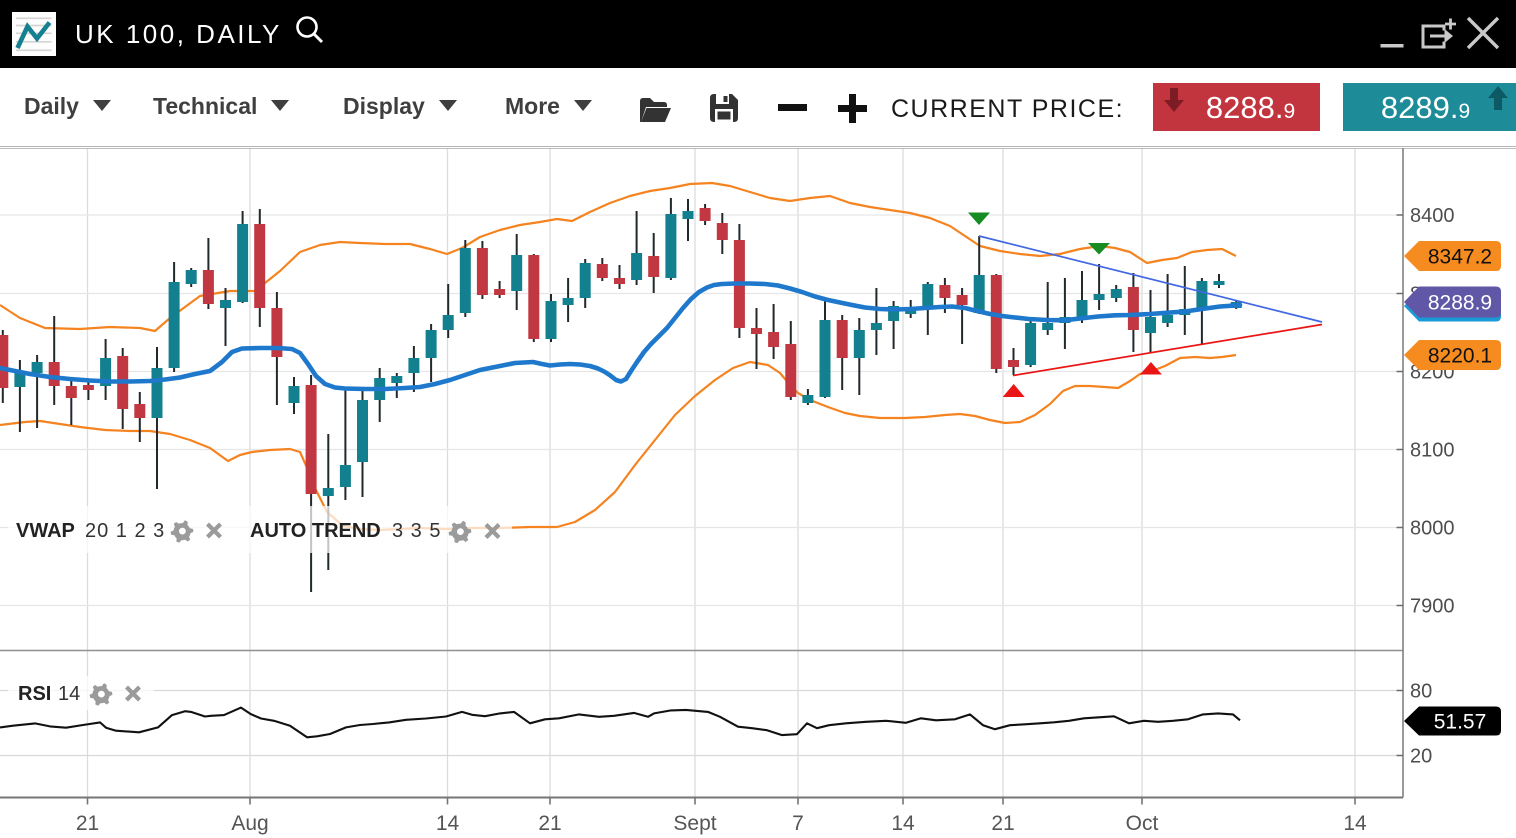 This screenshot has height=838, width=1516. Describe the element at coordinates (798, 823) in the screenshot. I see `svg-text: 7` at that location.